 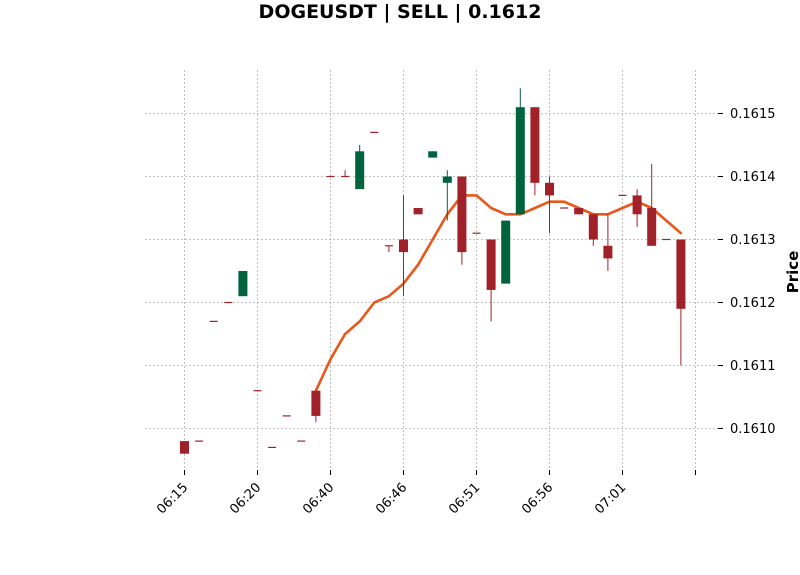 I want to click on x-tick-label: 06:20, so click(x=245, y=498).